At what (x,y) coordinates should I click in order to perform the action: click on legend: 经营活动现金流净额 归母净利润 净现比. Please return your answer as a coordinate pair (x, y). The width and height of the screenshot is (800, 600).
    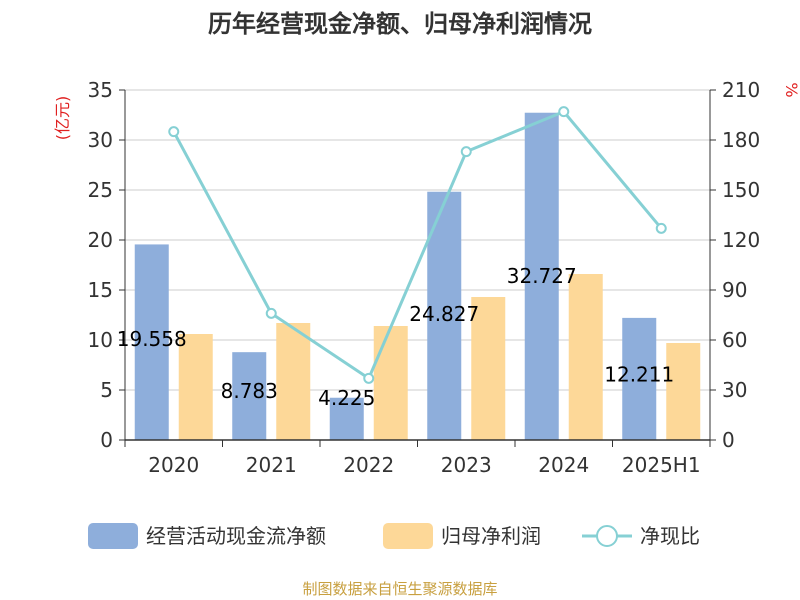
    Looking at the image, I should click on (394, 536).